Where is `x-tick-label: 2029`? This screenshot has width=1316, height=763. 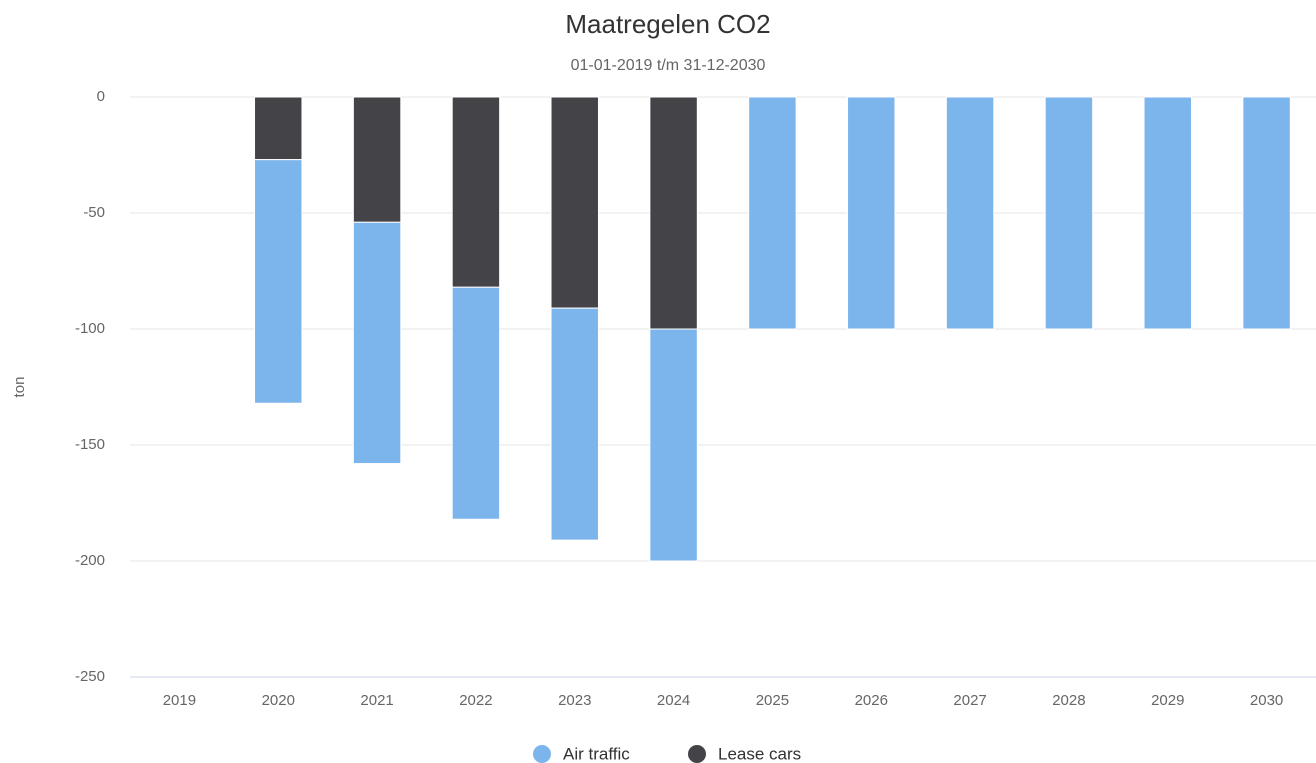 x-tick-label: 2029 is located at coordinates (1167, 700).